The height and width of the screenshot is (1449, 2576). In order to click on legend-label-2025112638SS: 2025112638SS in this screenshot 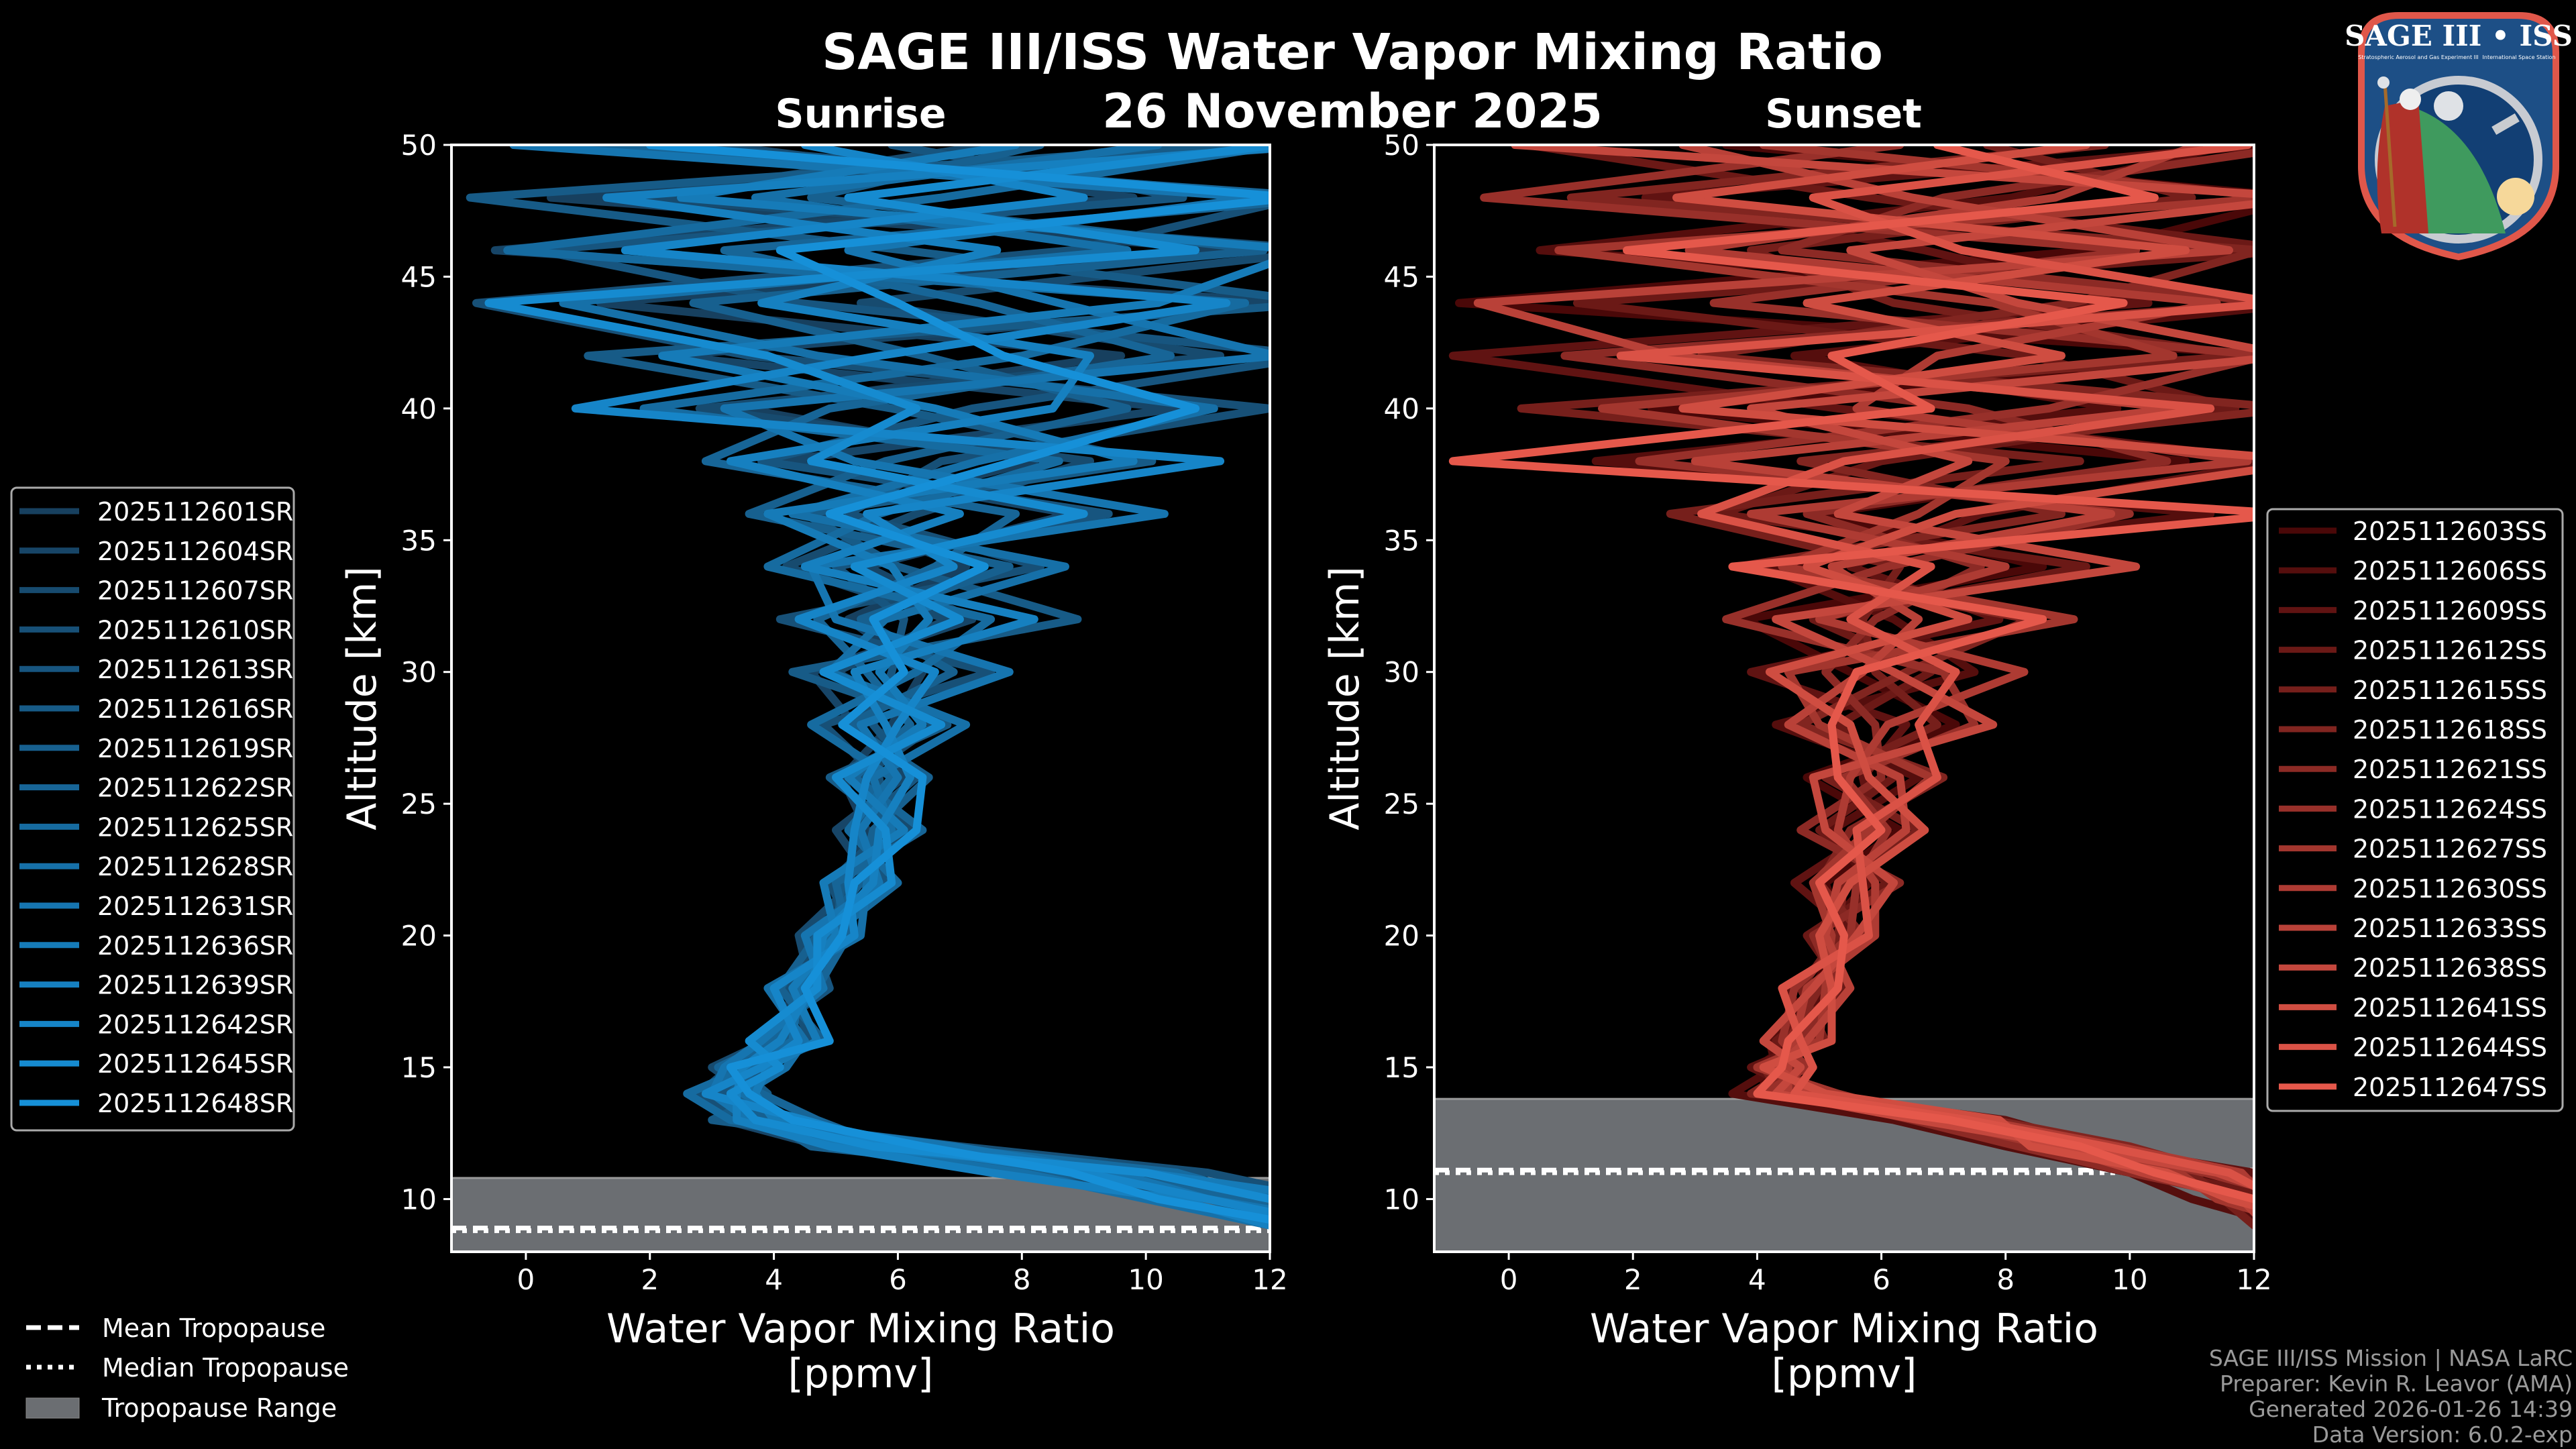, I will do `click(2450, 968)`.